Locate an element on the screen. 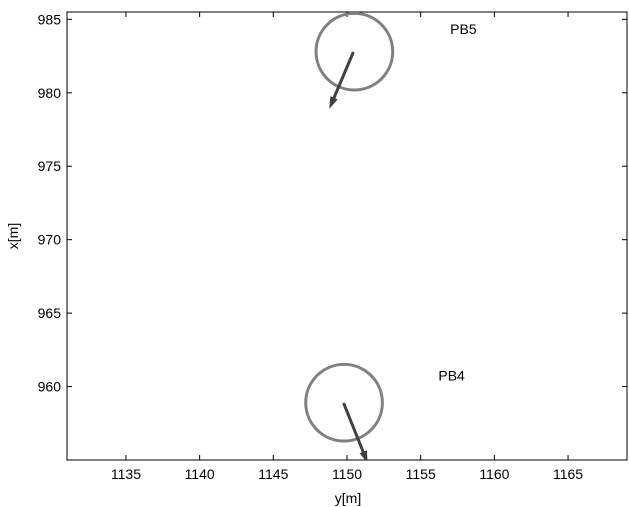 Image resolution: width=629 pixels, height=507 pixels. label-pb4: PB4 is located at coordinates (451, 376).